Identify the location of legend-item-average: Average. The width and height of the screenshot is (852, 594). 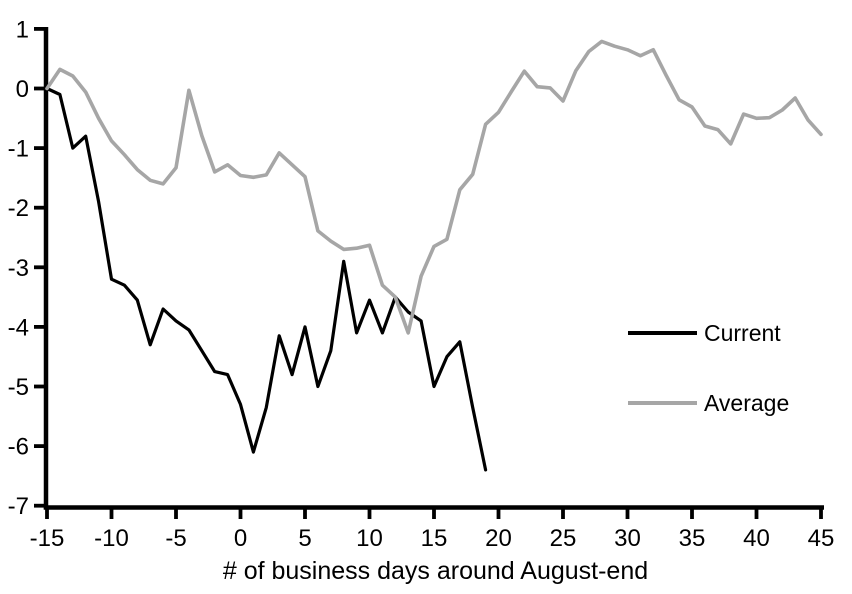
(708, 403).